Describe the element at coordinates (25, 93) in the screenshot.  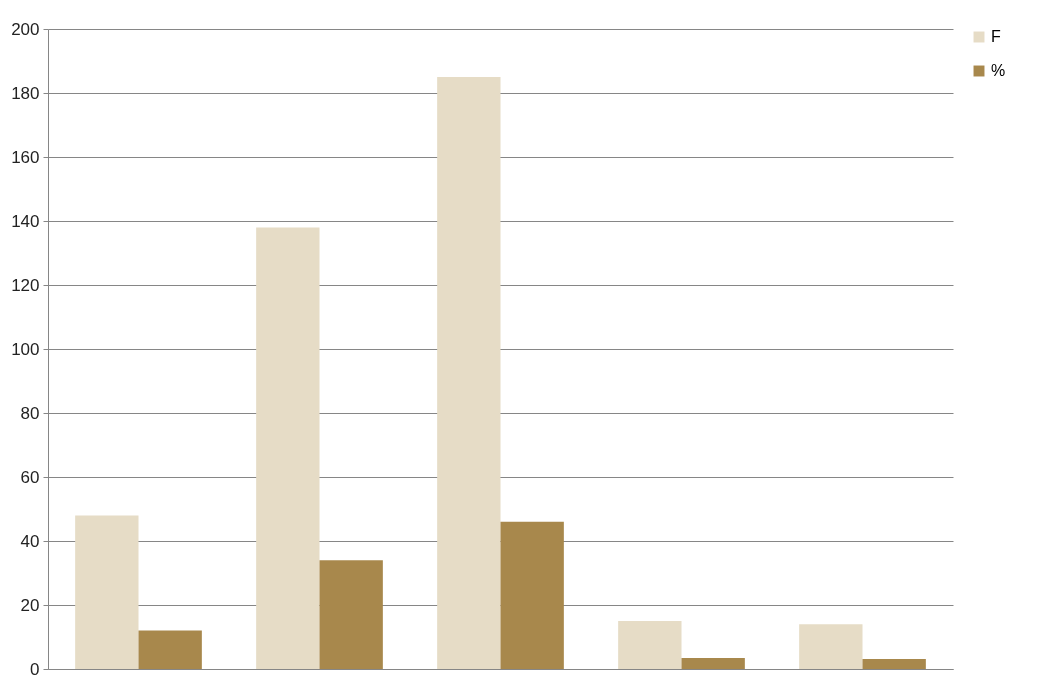
I see `y-tick-label: 180` at that location.